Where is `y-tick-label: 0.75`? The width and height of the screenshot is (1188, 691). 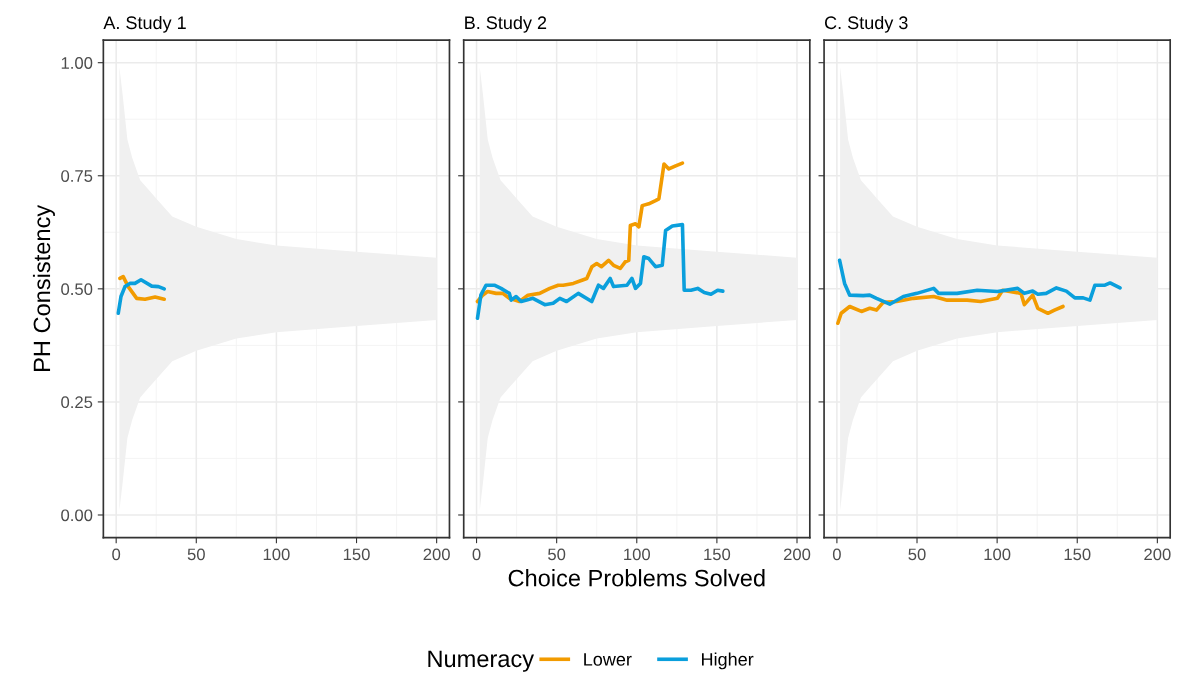 y-tick-label: 0.75 is located at coordinates (77, 176).